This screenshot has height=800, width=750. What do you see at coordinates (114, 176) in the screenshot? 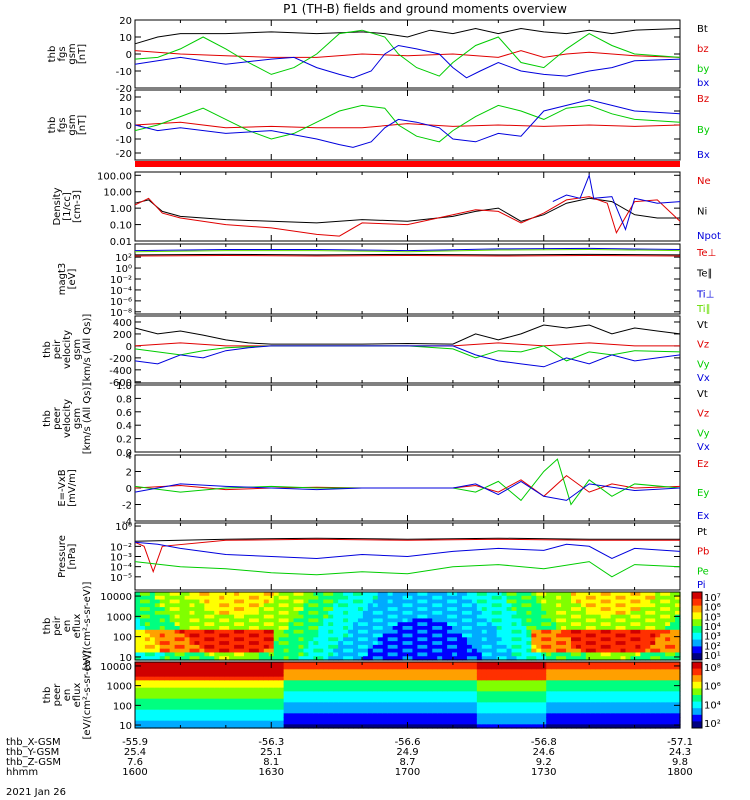
I see `y-tick-label: 100.00` at bounding box center [114, 176].